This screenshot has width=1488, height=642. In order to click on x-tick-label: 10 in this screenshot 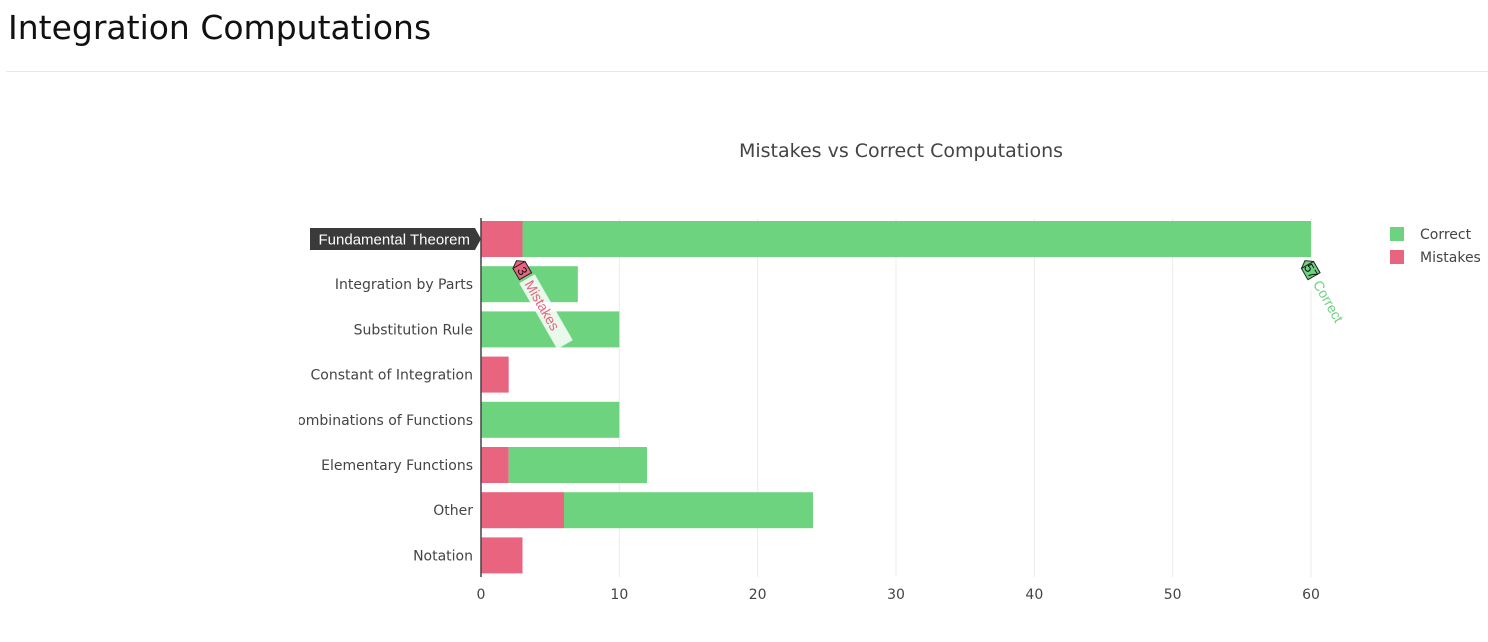, I will do `click(619, 595)`.